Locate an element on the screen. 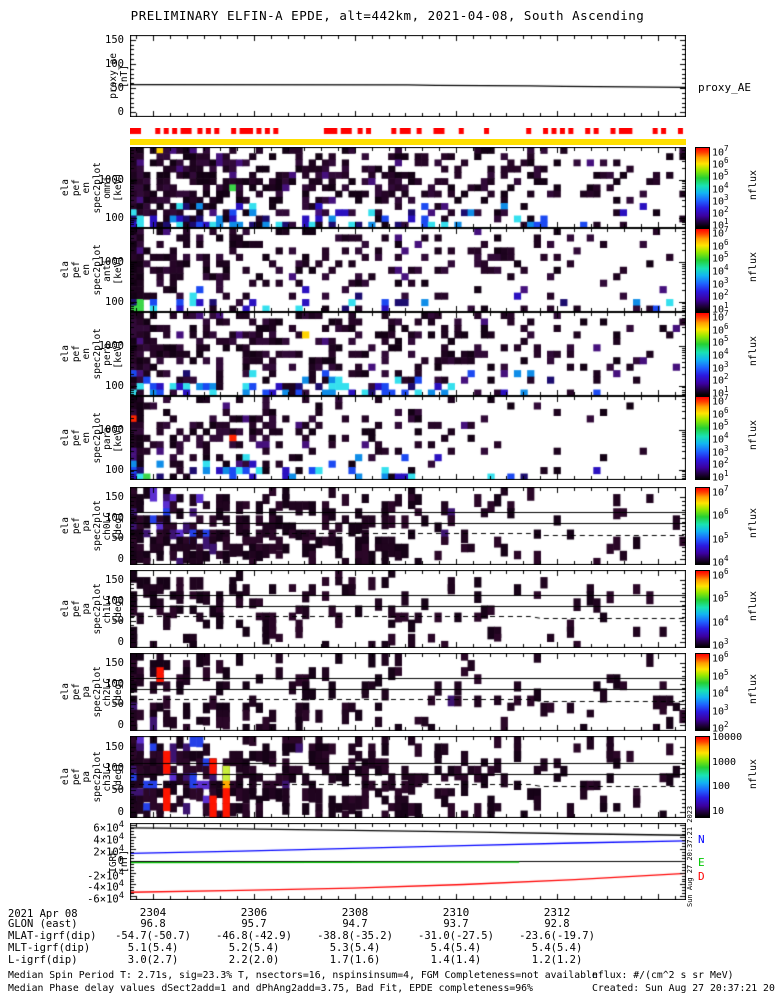 This screenshot has width=775, height=1000. ephemeris-value: 5.3(5.4) is located at coordinates (355, 948).